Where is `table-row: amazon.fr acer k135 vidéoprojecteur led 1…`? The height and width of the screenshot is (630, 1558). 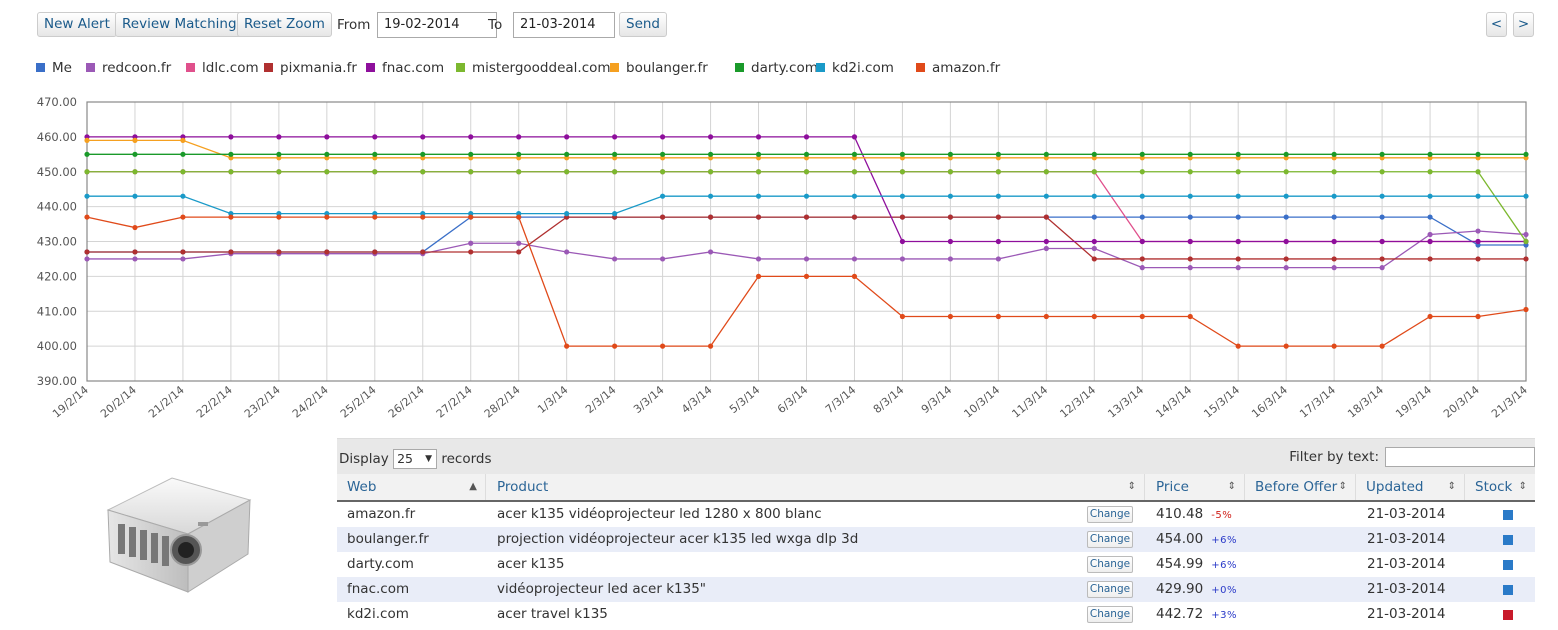 table-row: amazon.fr acer k135 vidéoprojecteur led 1… is located at coordinates (936, 514).